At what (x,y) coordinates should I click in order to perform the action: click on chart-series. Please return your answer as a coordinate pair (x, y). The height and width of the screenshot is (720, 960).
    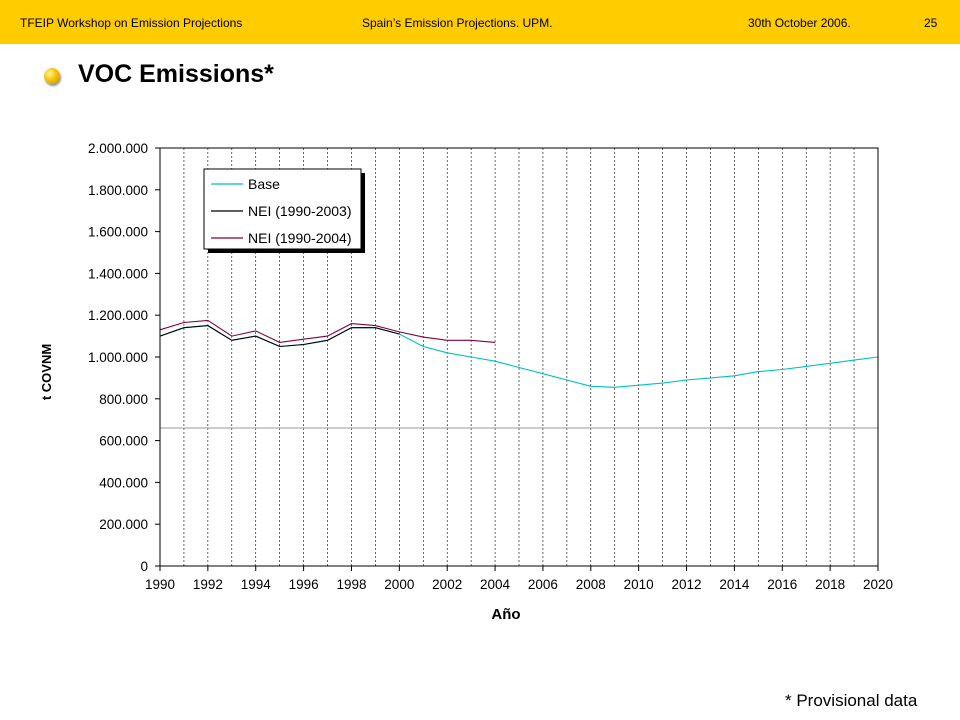
    Looking at the image, I should click on (519, 353).